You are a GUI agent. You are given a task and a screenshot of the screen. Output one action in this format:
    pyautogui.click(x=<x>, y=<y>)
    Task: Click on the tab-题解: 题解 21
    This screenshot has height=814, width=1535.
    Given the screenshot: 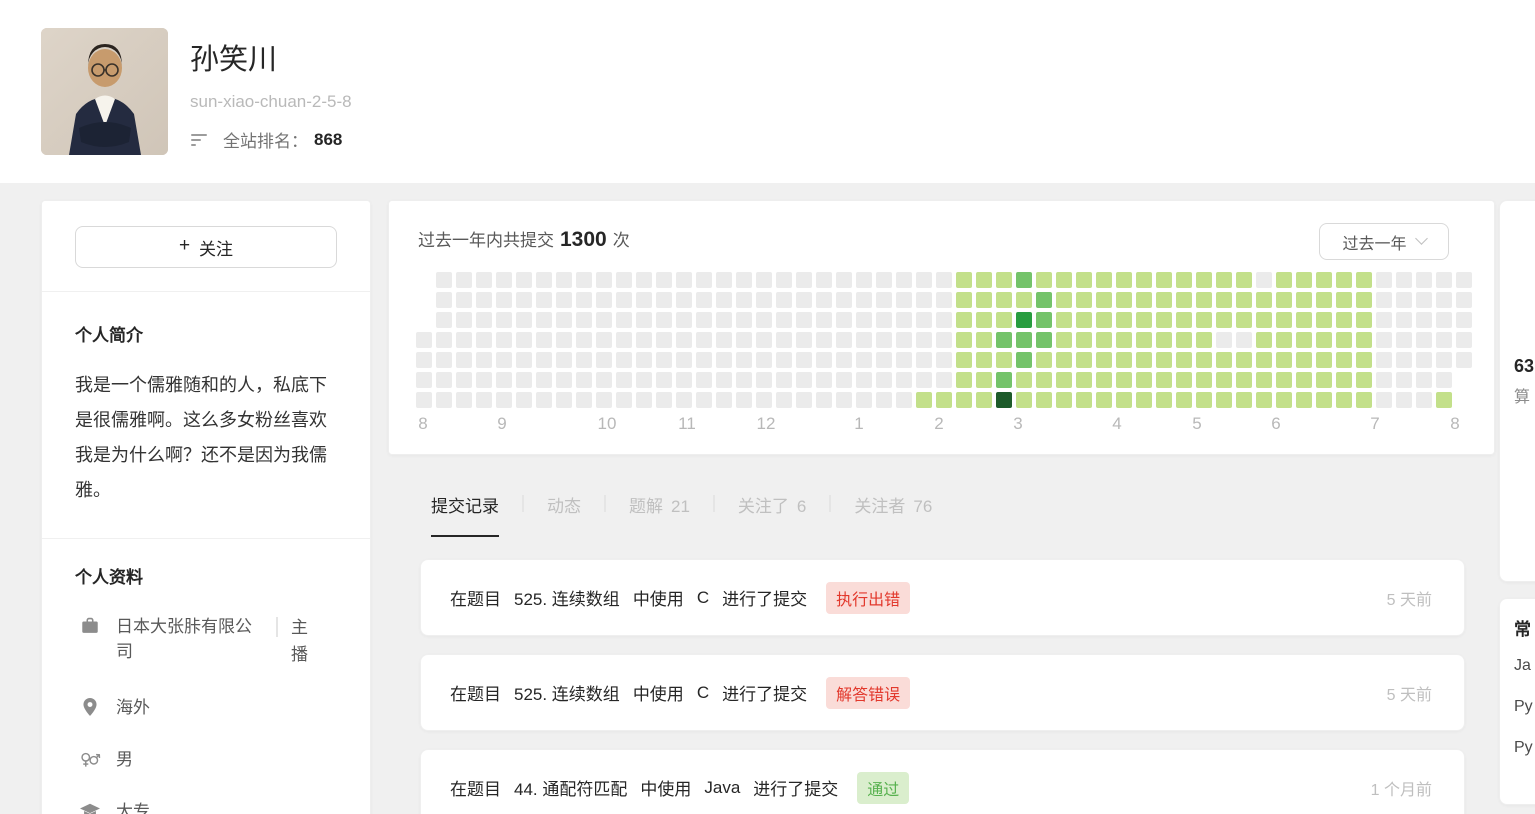 What is the action you would take?
    pyautogui.click(x=659, y=513)
    